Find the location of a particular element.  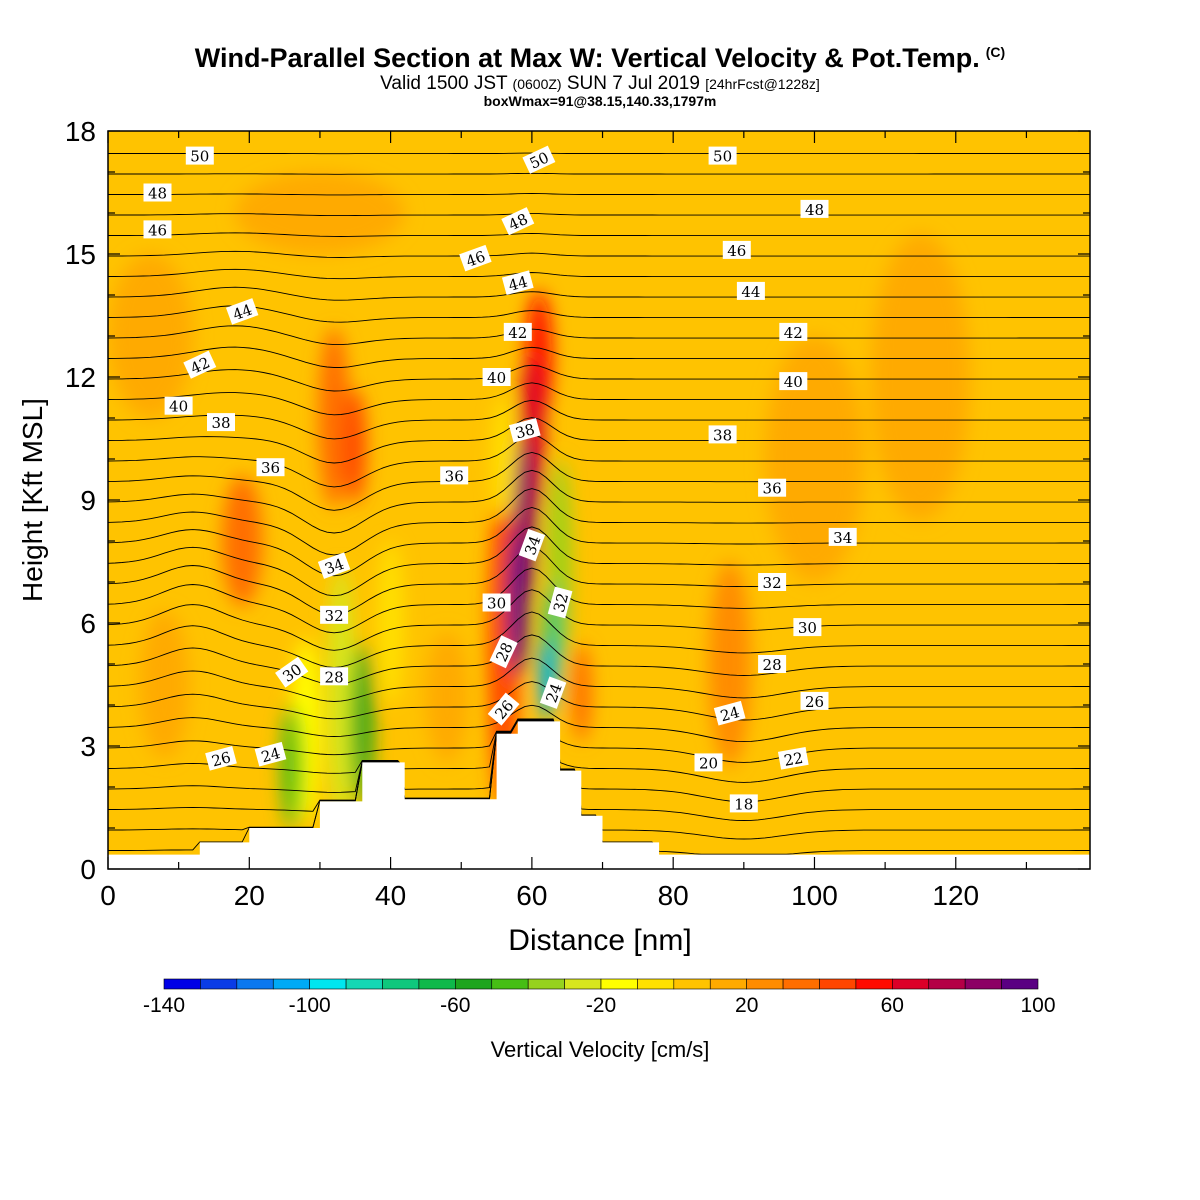

utc-time: (0600Z) is located at coordinates (537, 84).